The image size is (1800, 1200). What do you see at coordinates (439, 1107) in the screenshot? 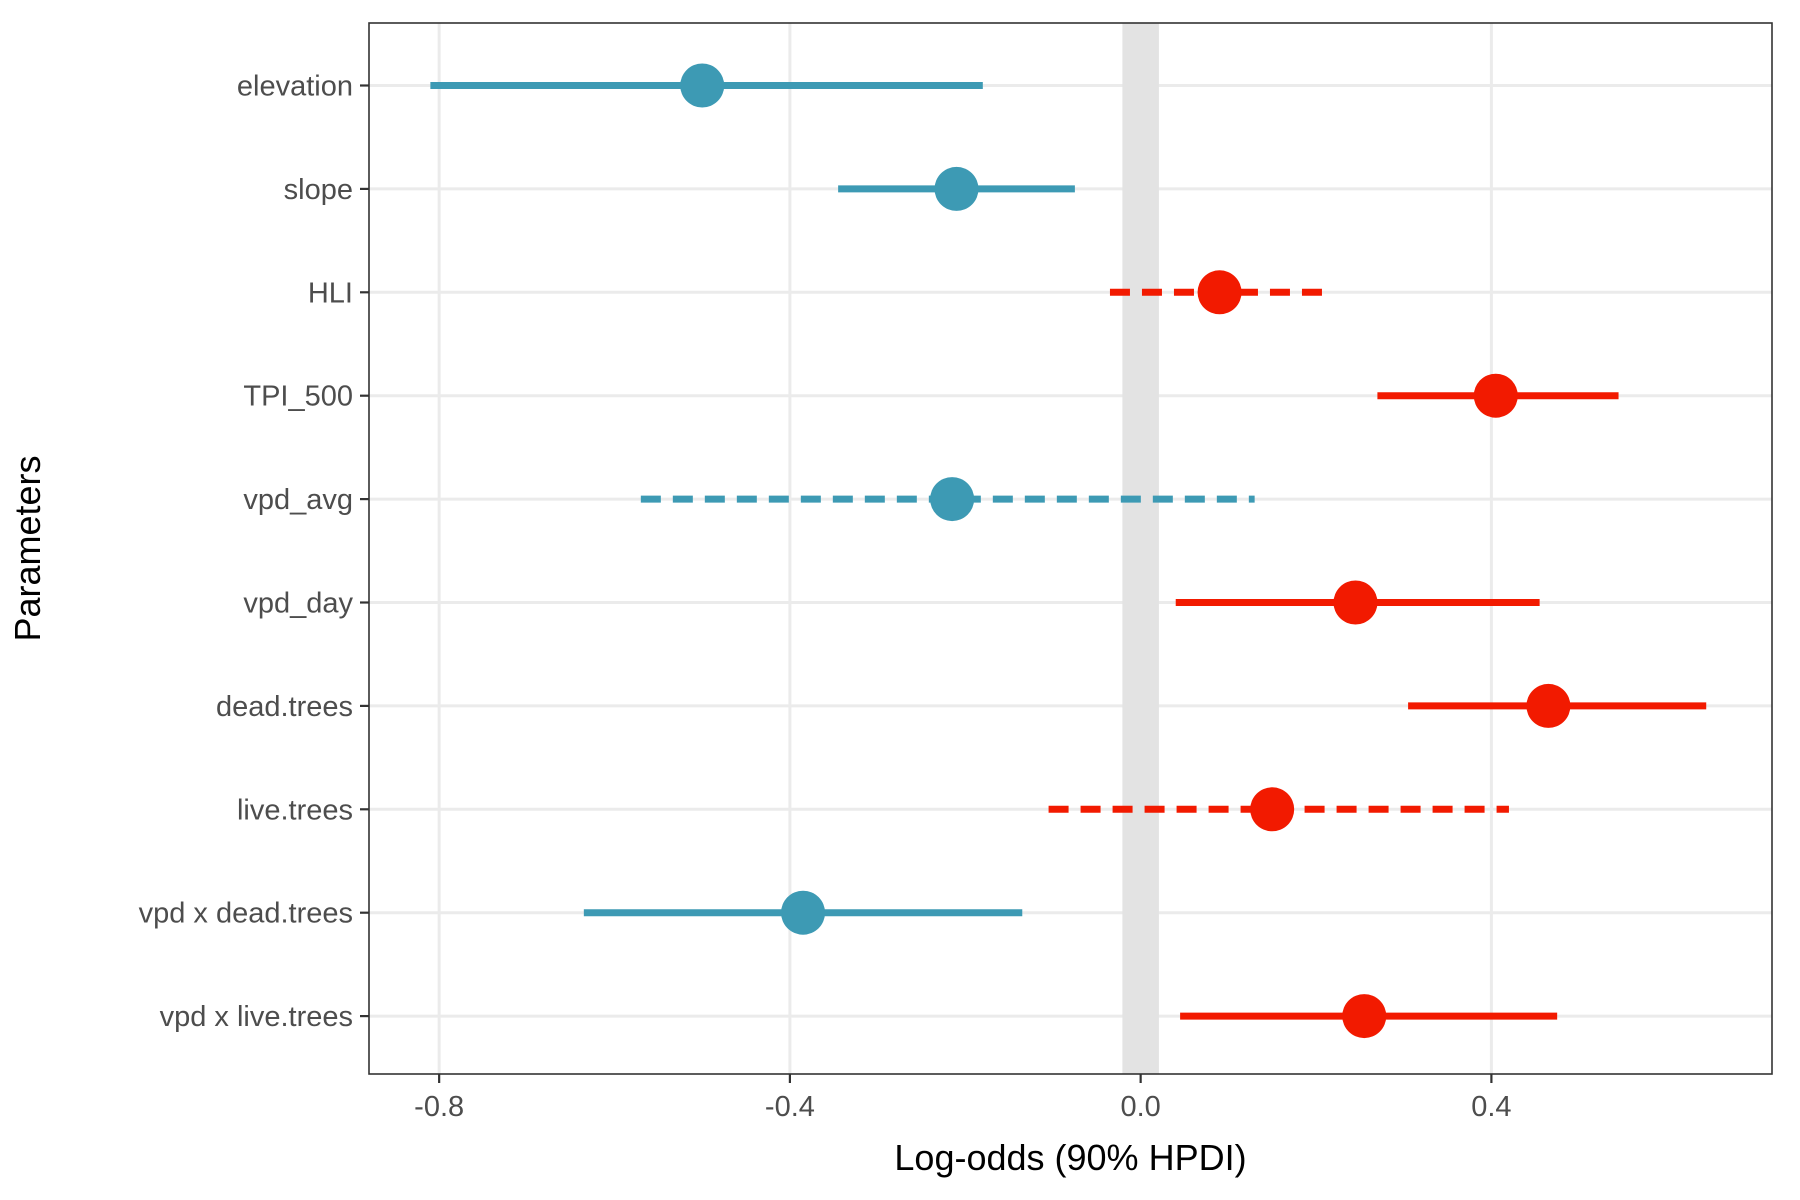
I see `x-tick-label: -0.8` at bounding box center [439, 1107].